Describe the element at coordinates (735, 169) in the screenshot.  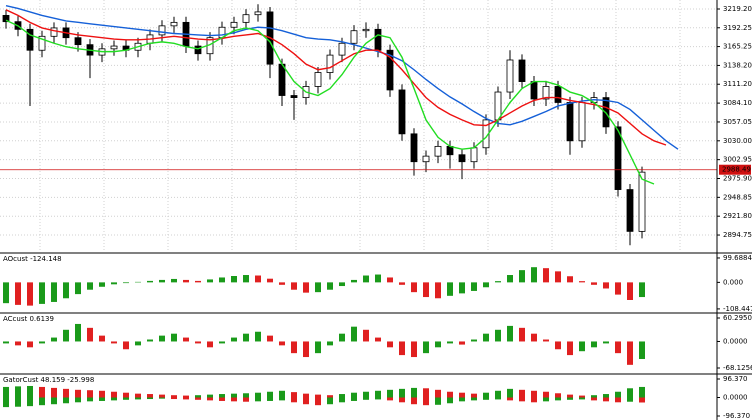
I see `last-price-box` at that location.